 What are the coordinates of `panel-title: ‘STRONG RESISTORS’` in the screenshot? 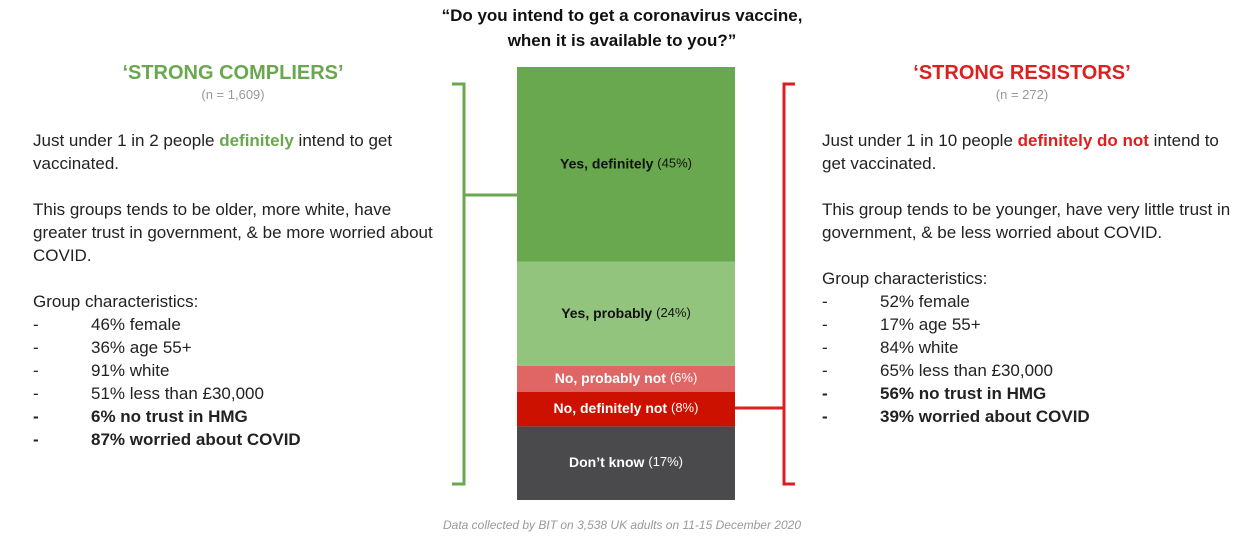 It's located at (1022, 73).